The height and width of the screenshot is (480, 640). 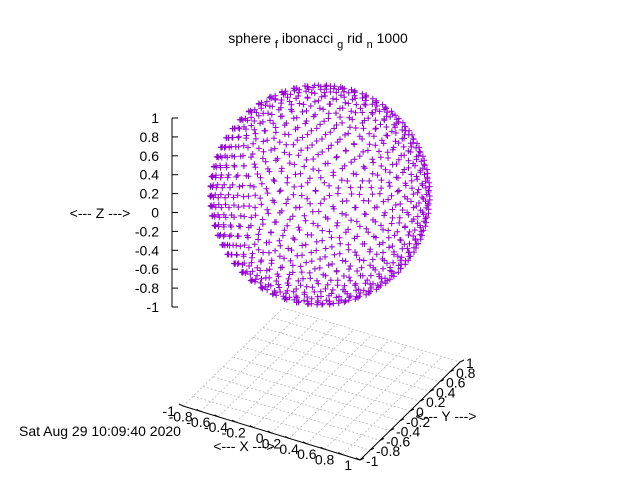 What do you see at coordinates (277, 45) in the screenshot?
I see `title-sub: f` at bounding box center [277, 45].